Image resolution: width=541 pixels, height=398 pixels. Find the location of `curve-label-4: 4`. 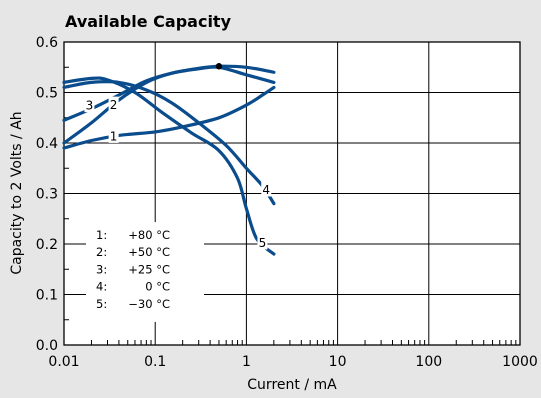

curve-label-4: 4 is located at coordinates (266, 190).